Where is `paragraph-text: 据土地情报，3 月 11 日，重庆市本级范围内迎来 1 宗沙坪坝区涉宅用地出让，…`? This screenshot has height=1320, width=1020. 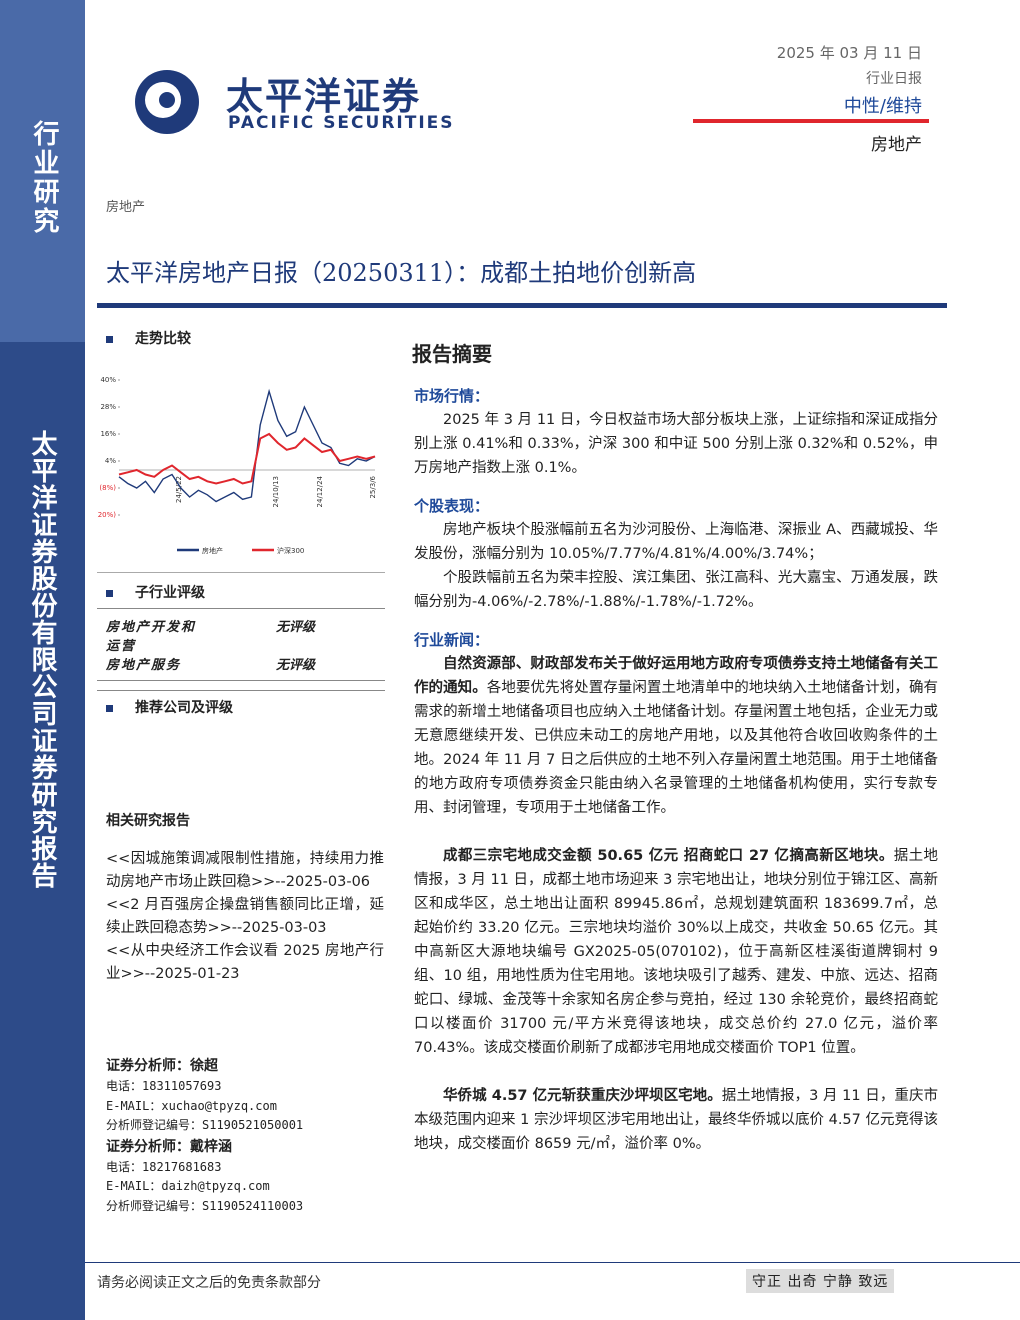 paragraph-text: 据土地情报，3 月 11 日，重庆市本级范围内迎来 1 宗沙坪坝区涉宅用地出让，… is located at coordinates (676, 1120).